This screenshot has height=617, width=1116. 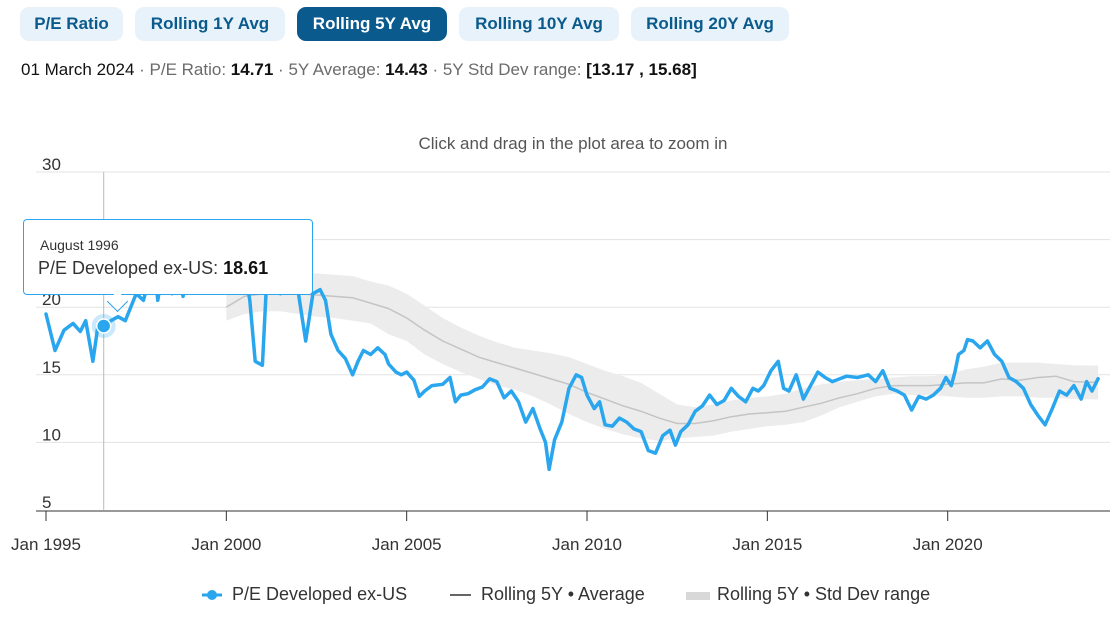 What do you see at coordinates (456, 595) in the screenshot?
I see `legend` at bounding box center [456, 595].